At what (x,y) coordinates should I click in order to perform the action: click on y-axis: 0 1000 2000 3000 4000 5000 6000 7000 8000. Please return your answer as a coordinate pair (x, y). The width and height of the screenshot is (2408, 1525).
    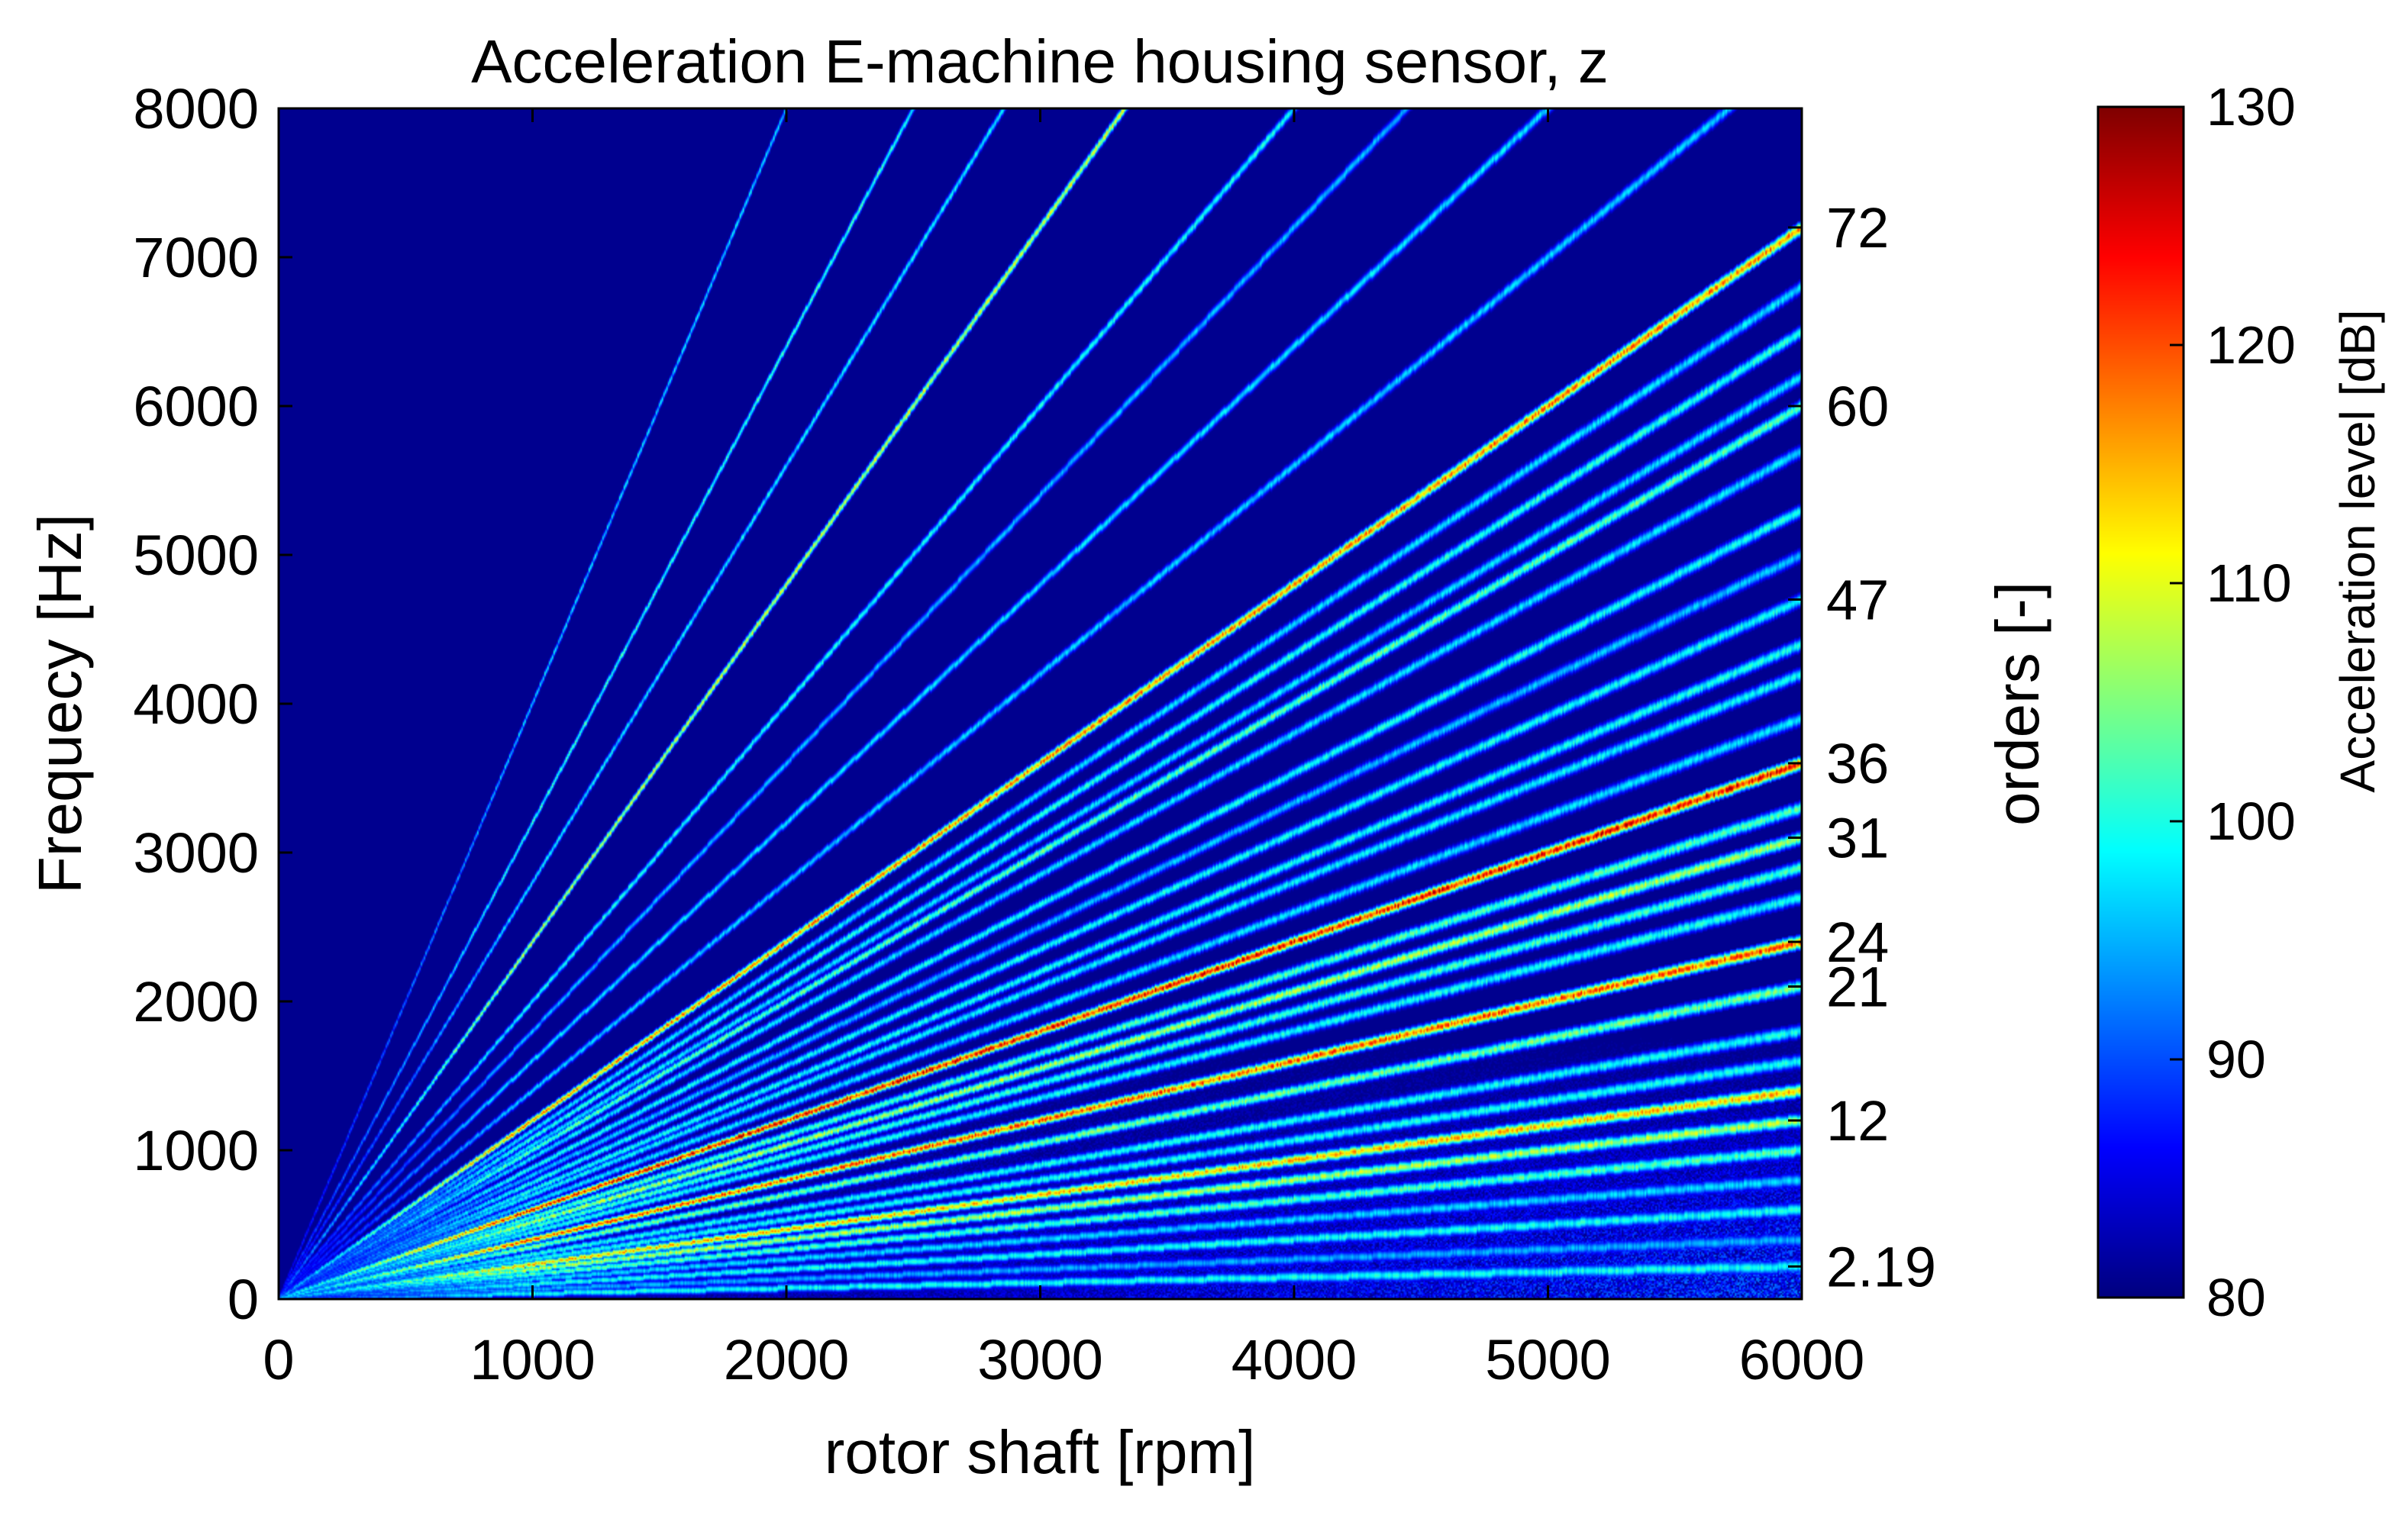
    Looking at the image, I should click on (212, 704).